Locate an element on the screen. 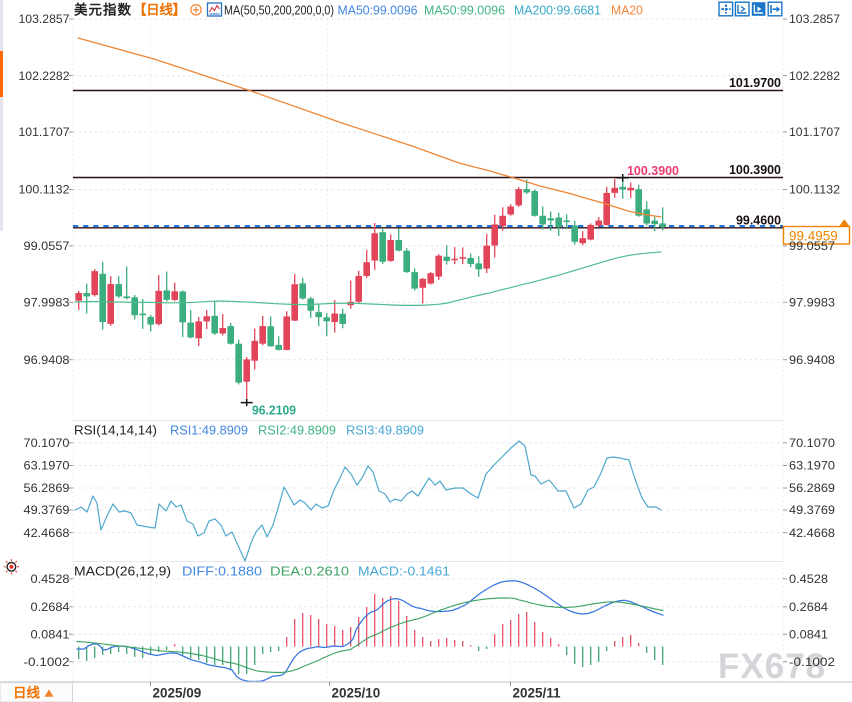  svg-text: 99.4600 is located at coordinates (758, 219).